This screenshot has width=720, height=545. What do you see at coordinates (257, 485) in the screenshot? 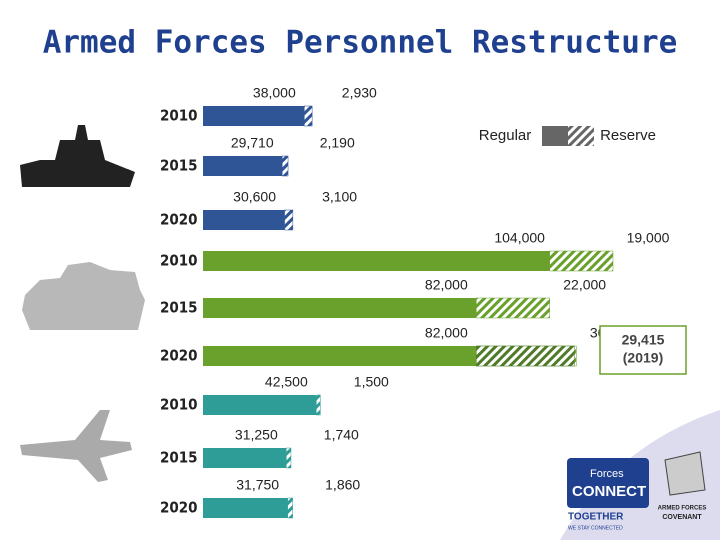
I see `value-label: 31,750` at bounding box center [257, 485].